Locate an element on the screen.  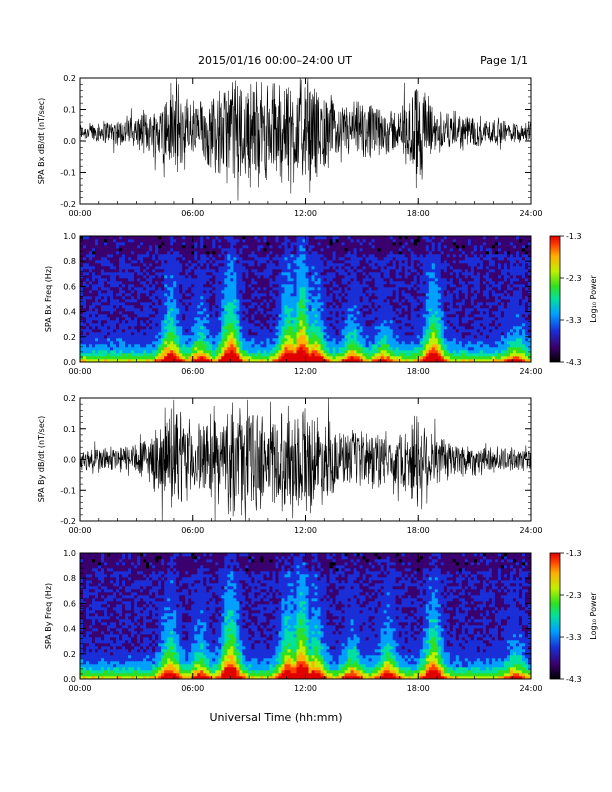
y-tick-label: -0.2 is located at coordinates (68, 204).